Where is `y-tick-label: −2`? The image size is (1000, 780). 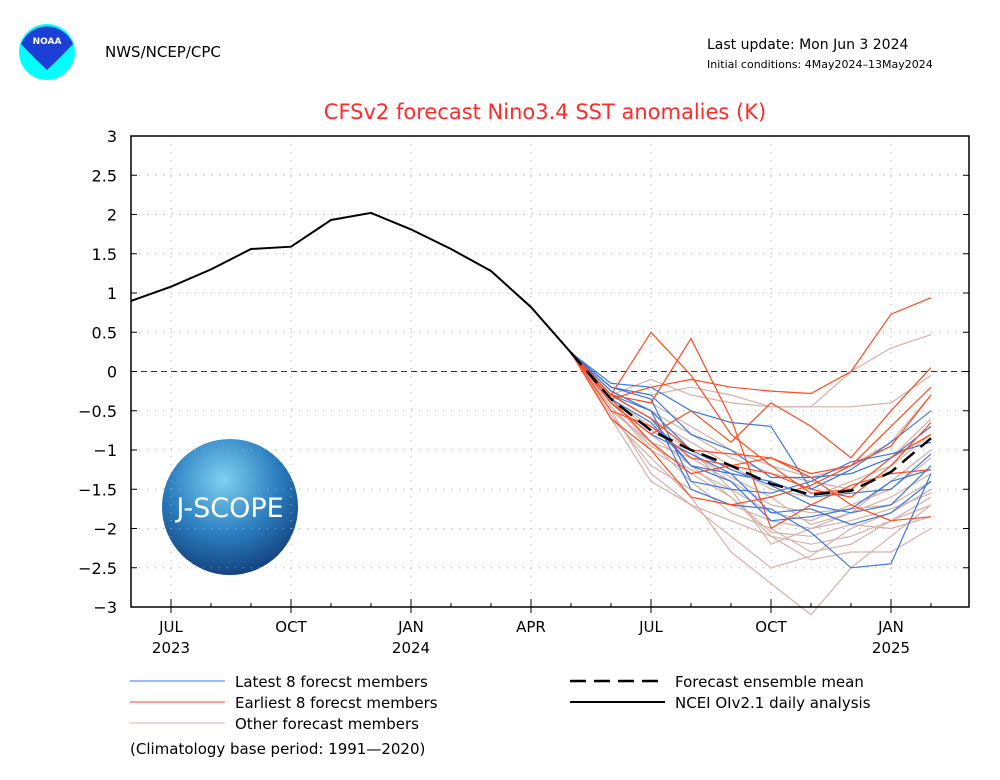 y-tick-label: −2 is located at coordinates (105, 529).